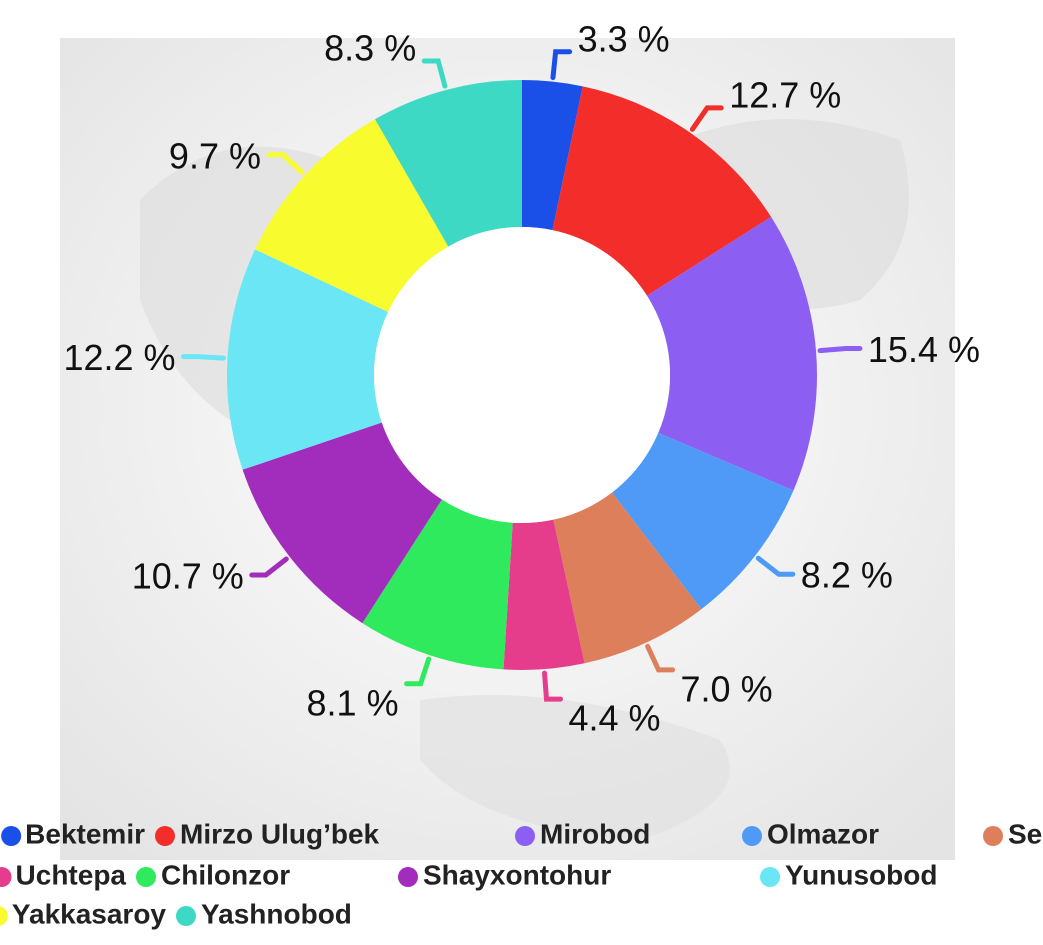 This screenshot has width=1043, height=945. Describe the element at coordinates (727, 688) in the screenshot. I see `slice-label: 7.0 %` at that location.